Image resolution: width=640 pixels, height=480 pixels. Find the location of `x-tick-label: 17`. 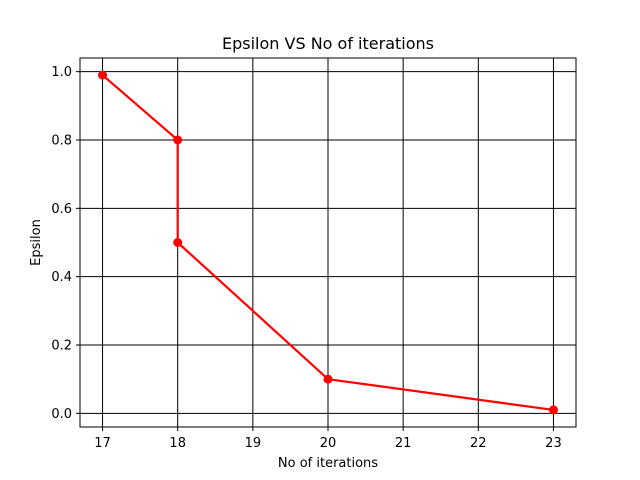

x-tick-label: 17 is located at coordinates (102, 443).